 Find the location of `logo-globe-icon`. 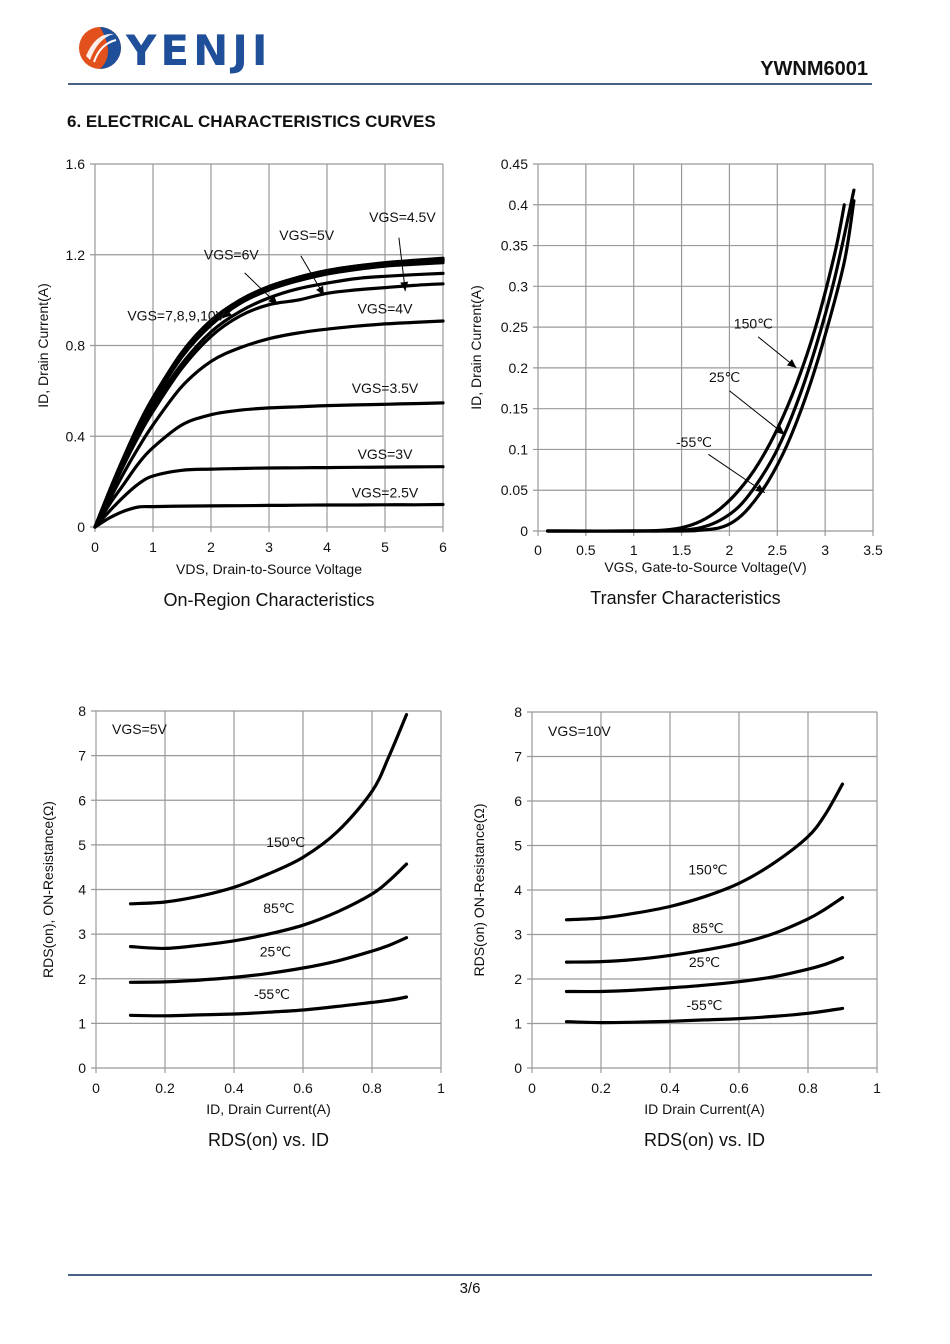

logo-globe-icon is located at coordinates (100, 48).